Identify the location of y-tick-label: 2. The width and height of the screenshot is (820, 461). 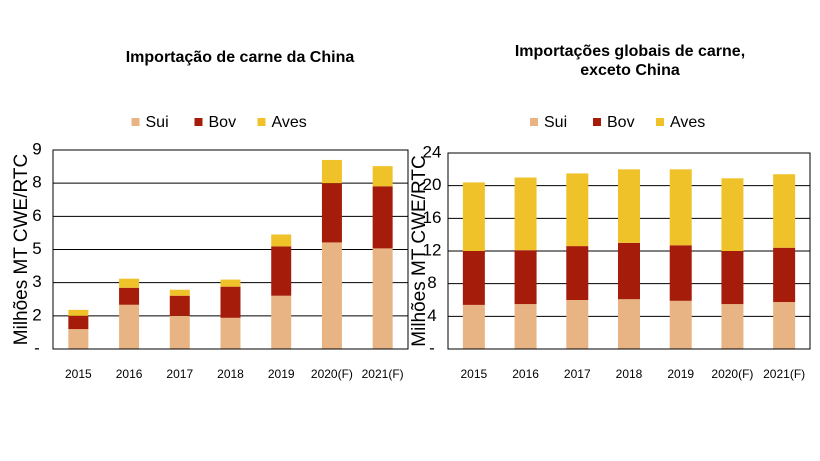
(36, 314).